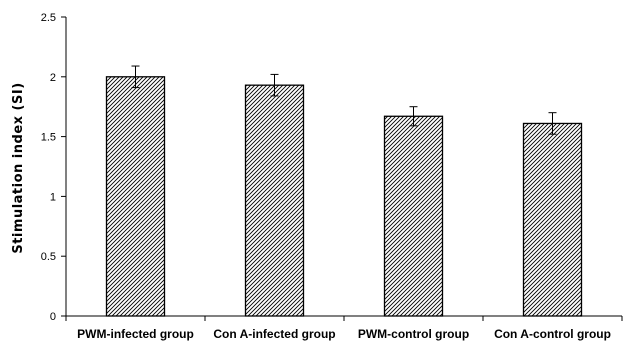  Describe the element at coordinates (274, 200) in the screenshot. I see `bar-con-a-infected-group` at that location.